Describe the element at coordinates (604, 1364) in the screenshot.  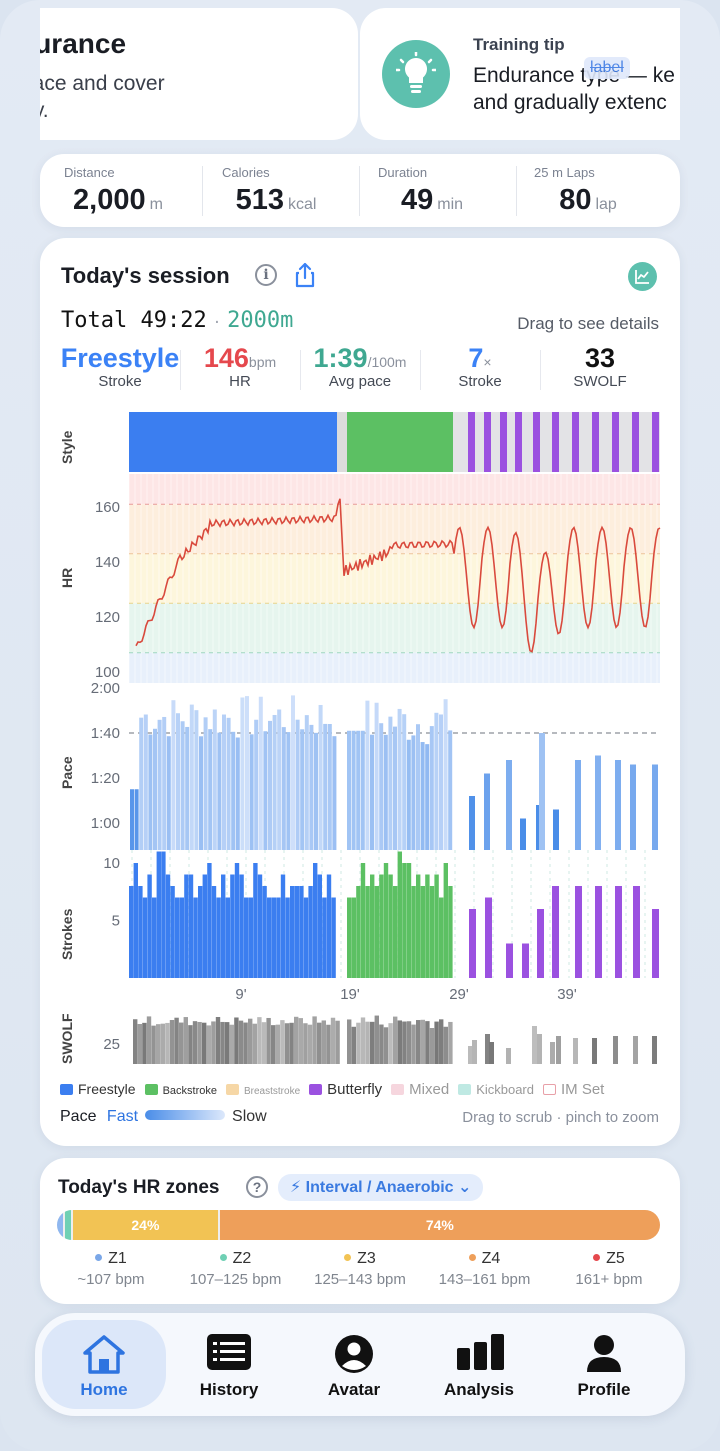
I see `nav-profile: Profile` at that location.